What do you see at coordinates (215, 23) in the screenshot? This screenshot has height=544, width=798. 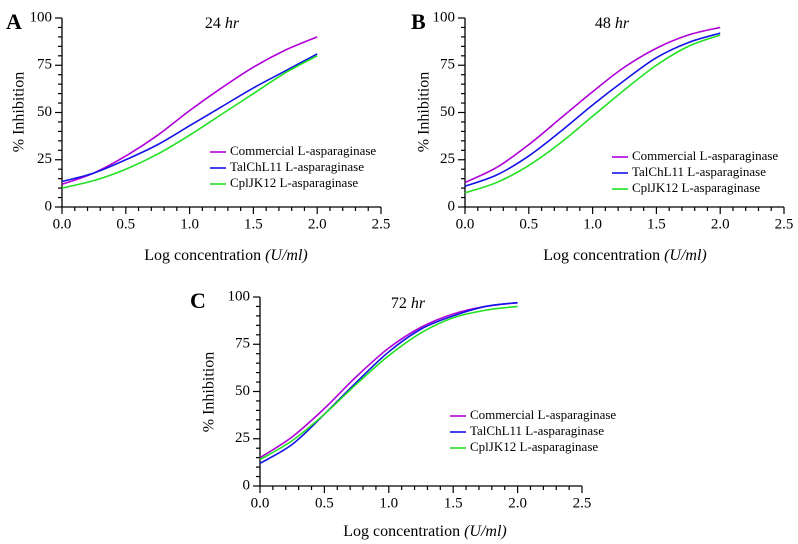 I see `panel-title-number: 24` at bounding box center [215, 23].